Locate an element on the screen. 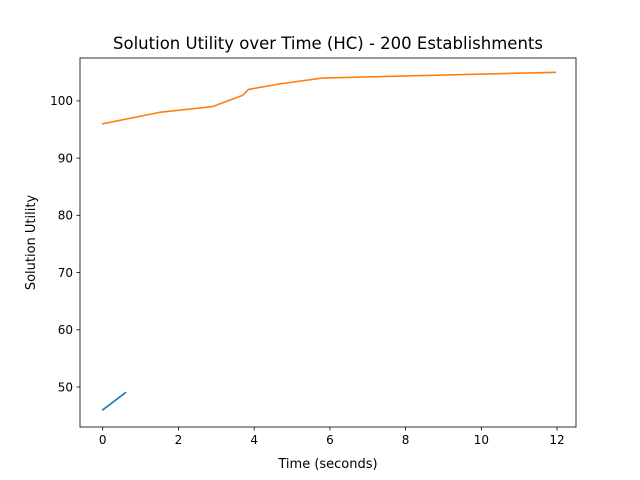 The width and height of the screenshot is (640, 480). x-tick-label: 10 is located at coordinates (481, 440).